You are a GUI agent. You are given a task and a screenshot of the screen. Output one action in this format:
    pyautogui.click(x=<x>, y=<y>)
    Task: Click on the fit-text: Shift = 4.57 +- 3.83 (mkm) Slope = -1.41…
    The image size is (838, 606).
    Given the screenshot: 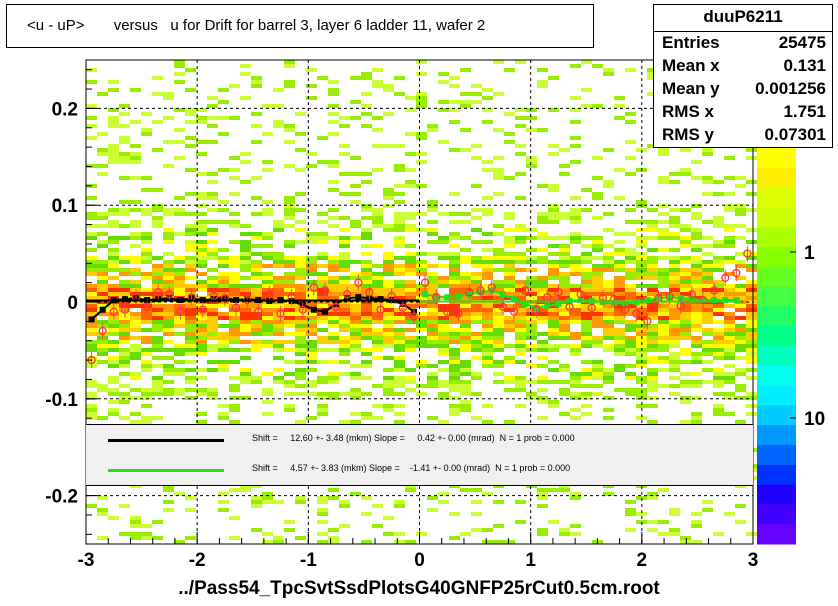 What is the action you would take?
    pyautogui.click(x=411, y=468)
    